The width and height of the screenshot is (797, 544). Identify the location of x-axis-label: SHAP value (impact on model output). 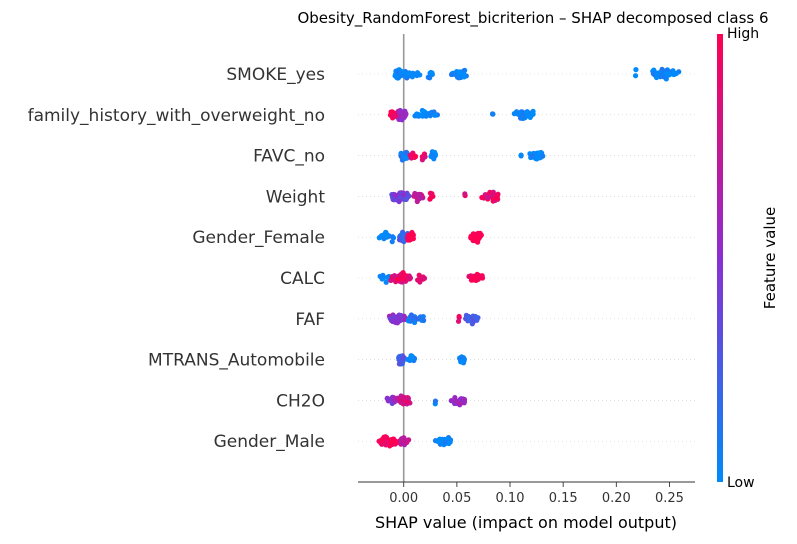
(526, 522).